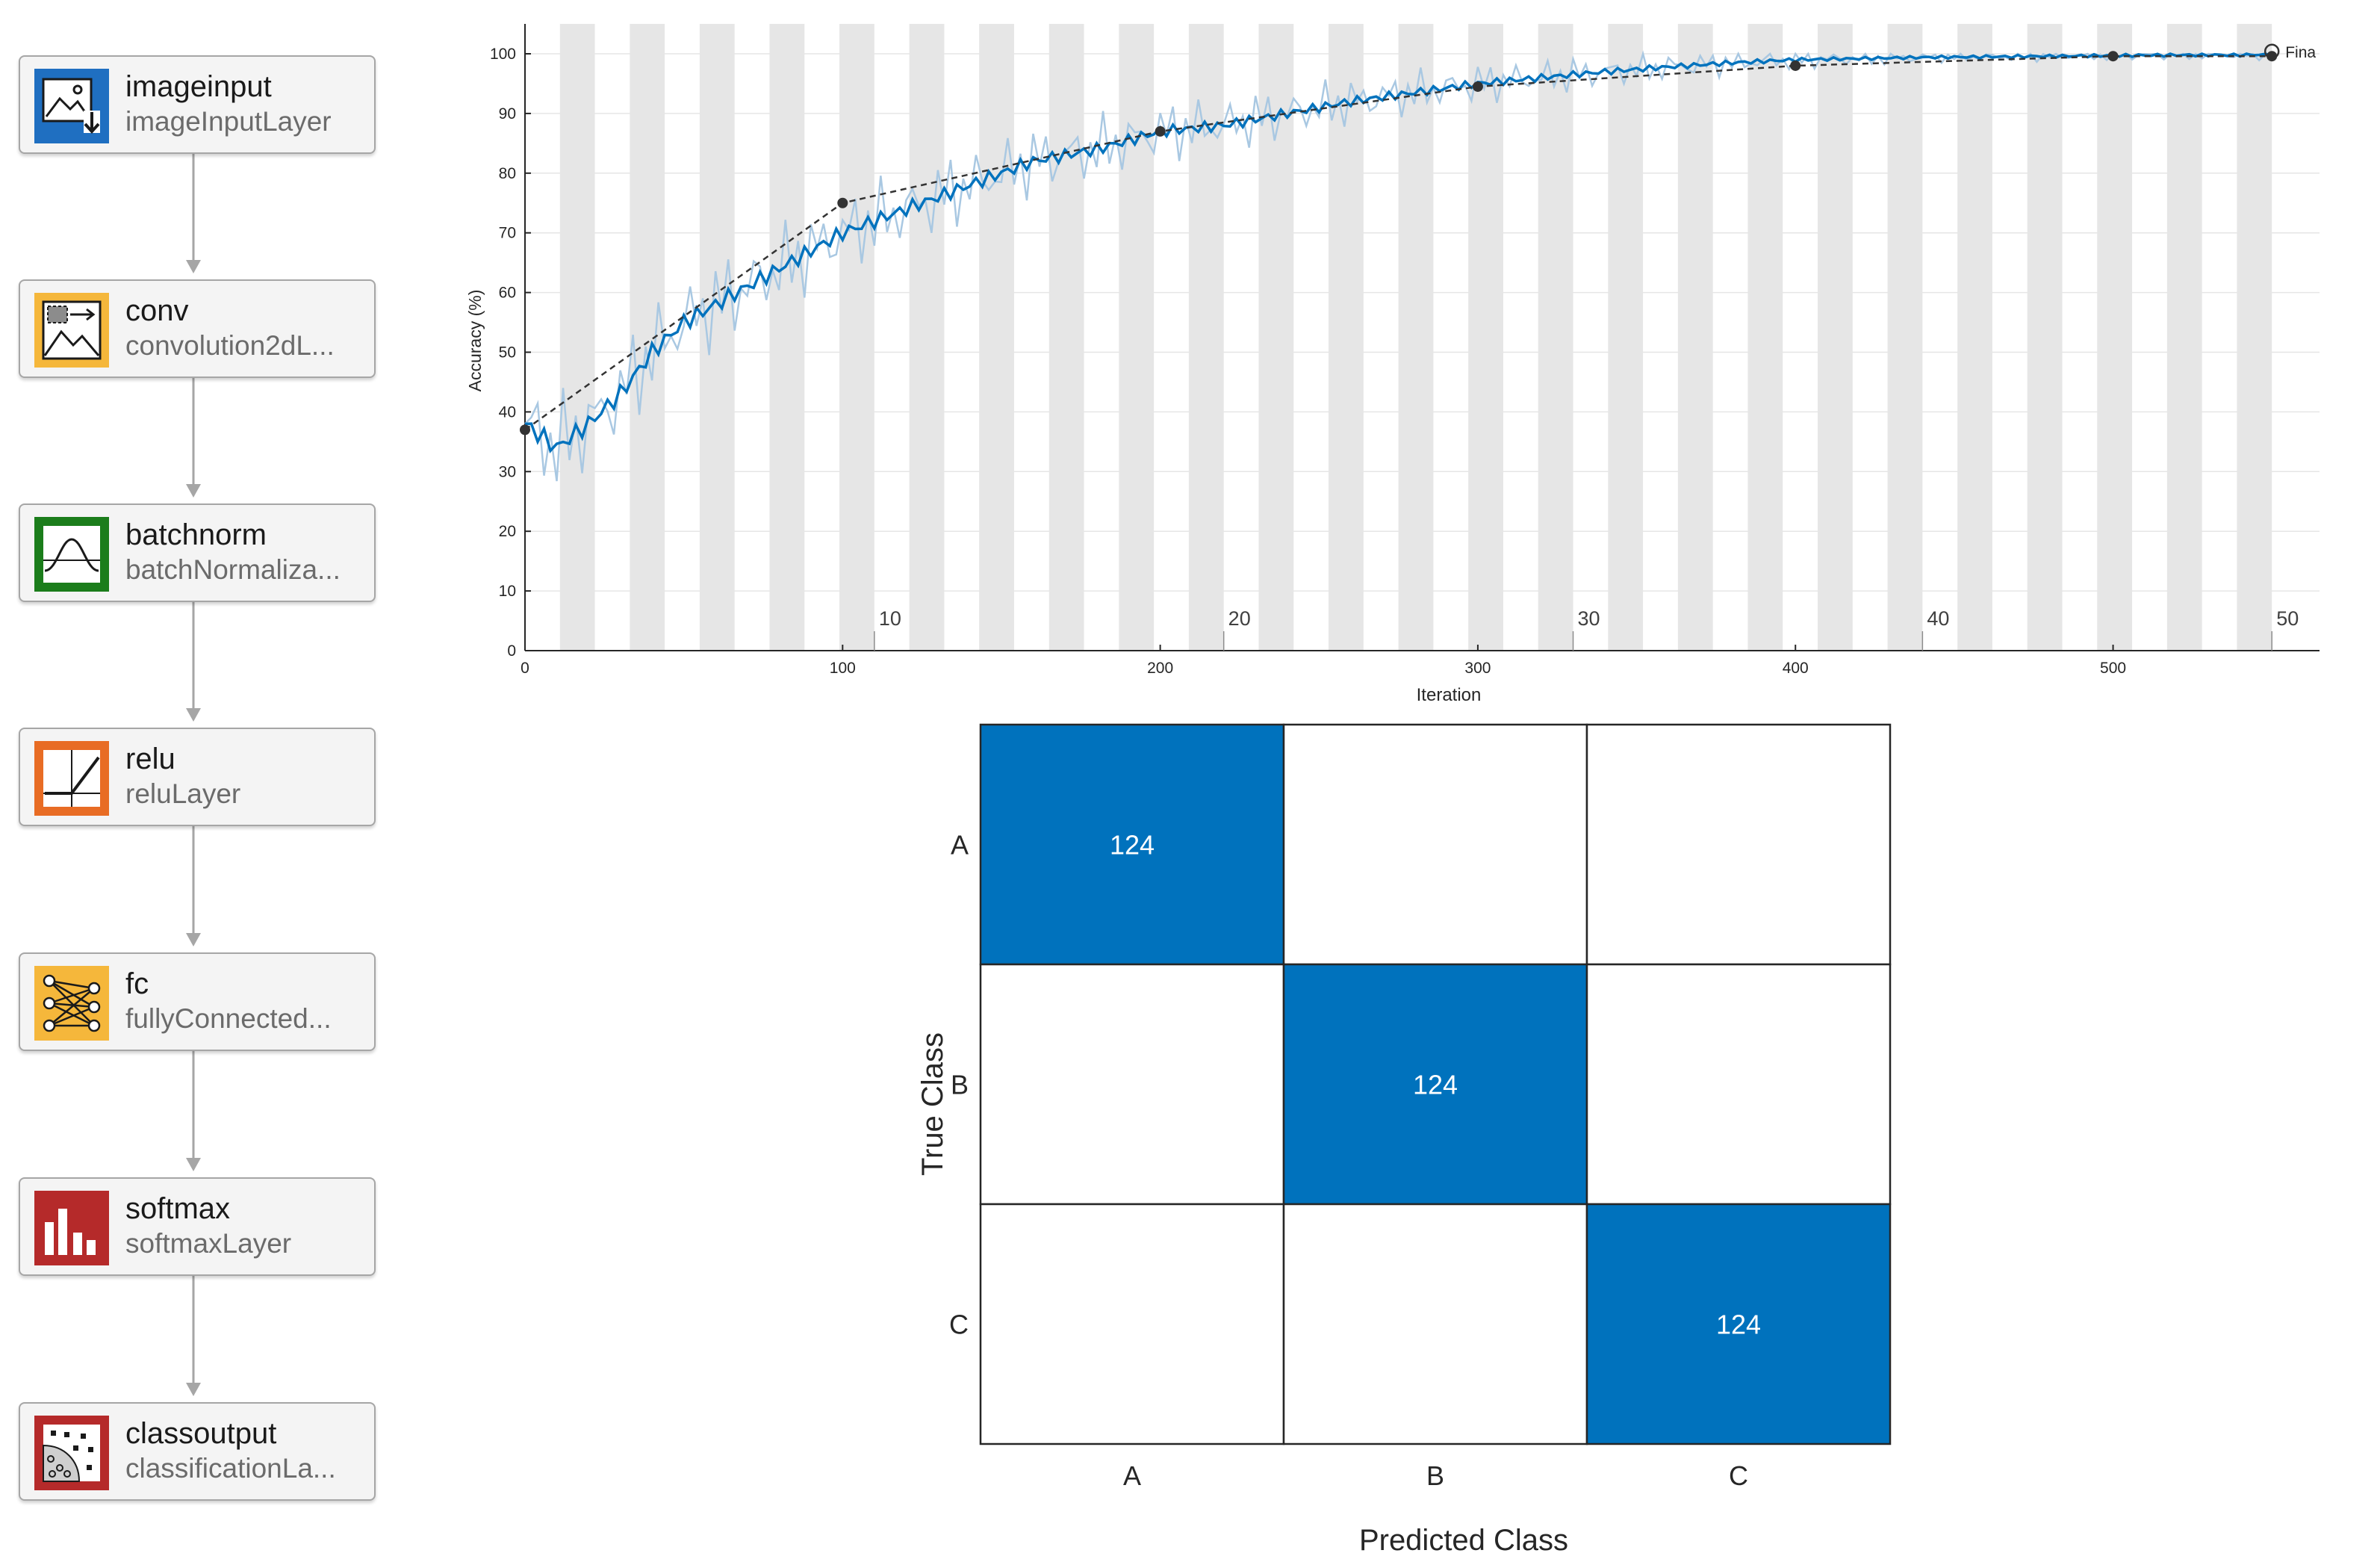 The width and height of the screenshot is (2380, 1562). Describe the element at coordinates (71, 1228) in the screenshot. I see `bar-chart-icon` at that location.